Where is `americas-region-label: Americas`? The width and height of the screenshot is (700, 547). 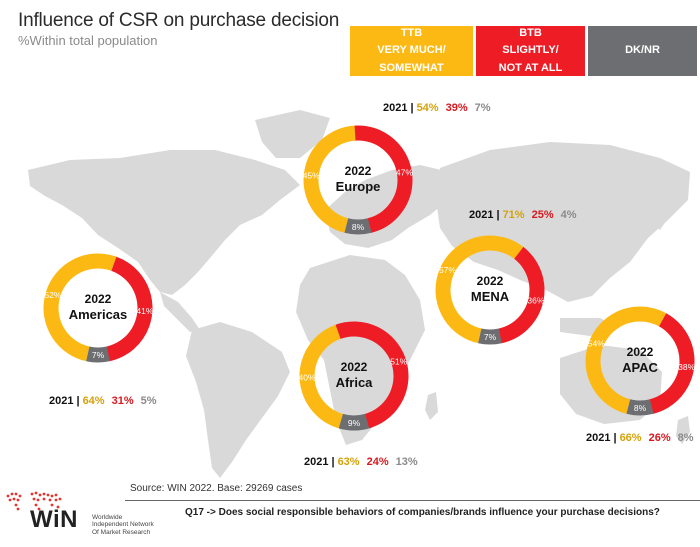 americas-region-label: Americas is located at coordinates (98, 314).